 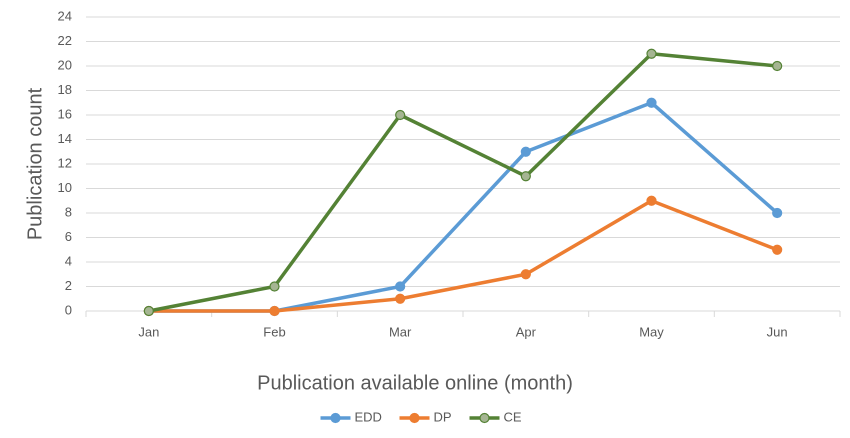 I want to click on y-tick-label: 18, so click(x=65, y=89).